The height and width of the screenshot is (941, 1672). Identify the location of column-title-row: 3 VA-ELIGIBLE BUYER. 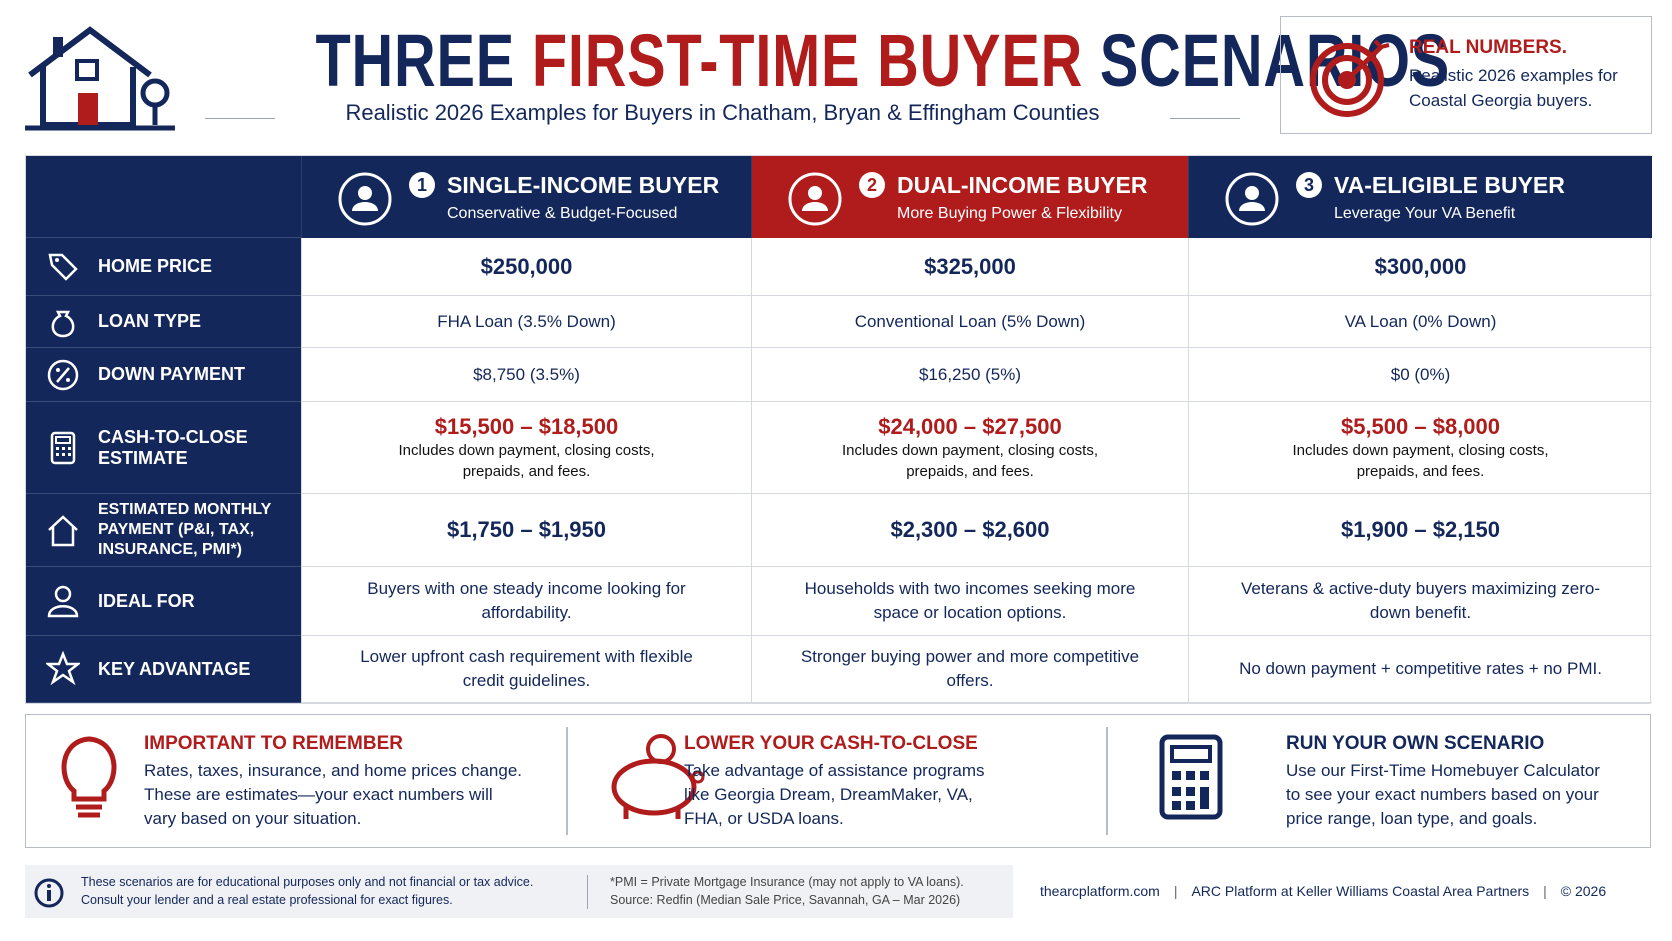
(1430, 185).